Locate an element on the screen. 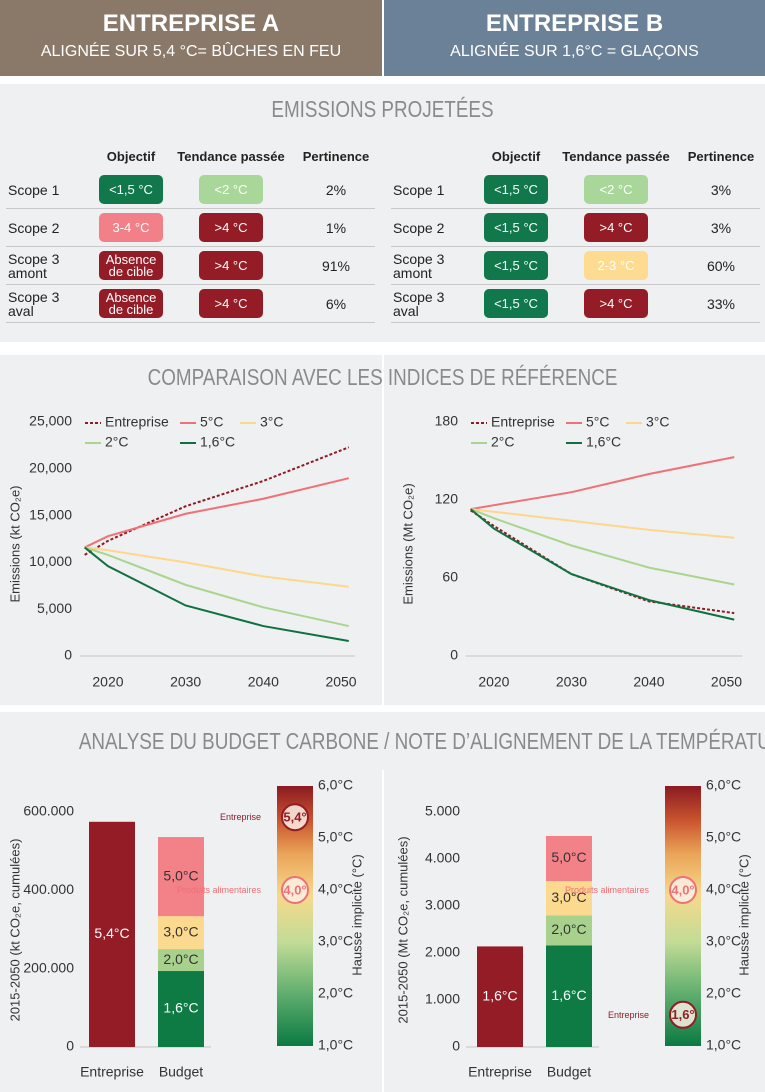  x-tick-label: Budget is located at coordinates (181, 1072).